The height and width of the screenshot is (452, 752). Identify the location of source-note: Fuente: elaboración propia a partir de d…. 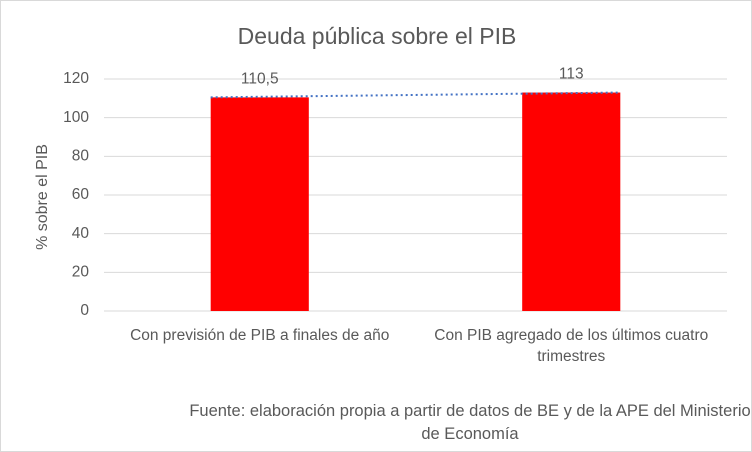
(470, 422).